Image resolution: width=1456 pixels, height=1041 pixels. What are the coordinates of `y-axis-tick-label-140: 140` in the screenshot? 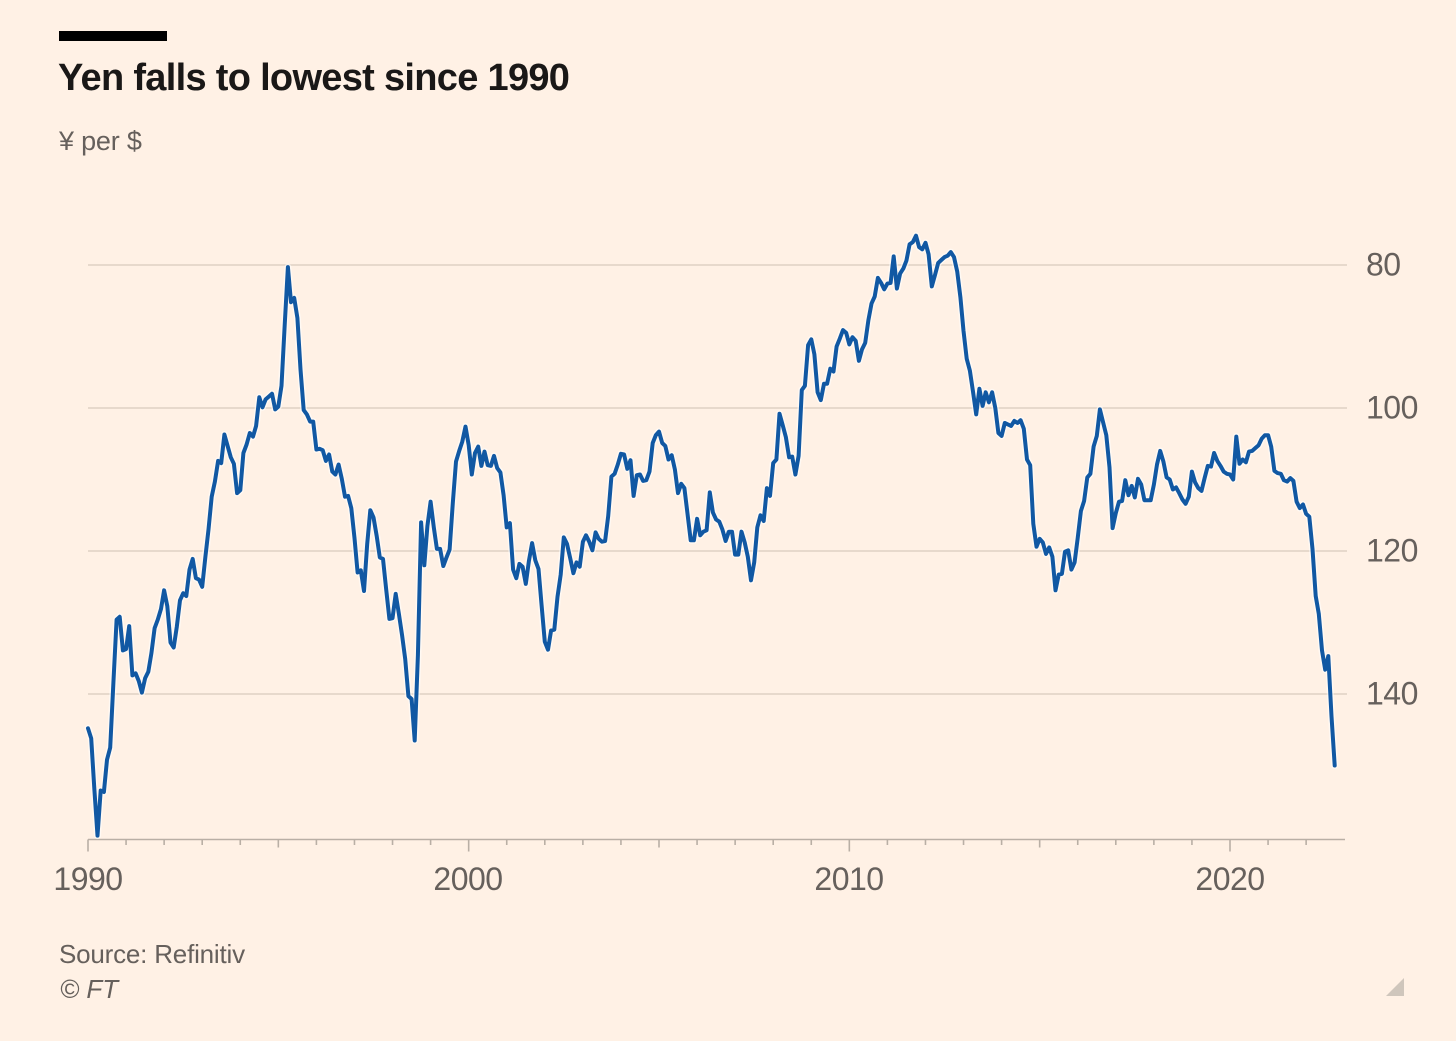 It's located at (1392, 693).